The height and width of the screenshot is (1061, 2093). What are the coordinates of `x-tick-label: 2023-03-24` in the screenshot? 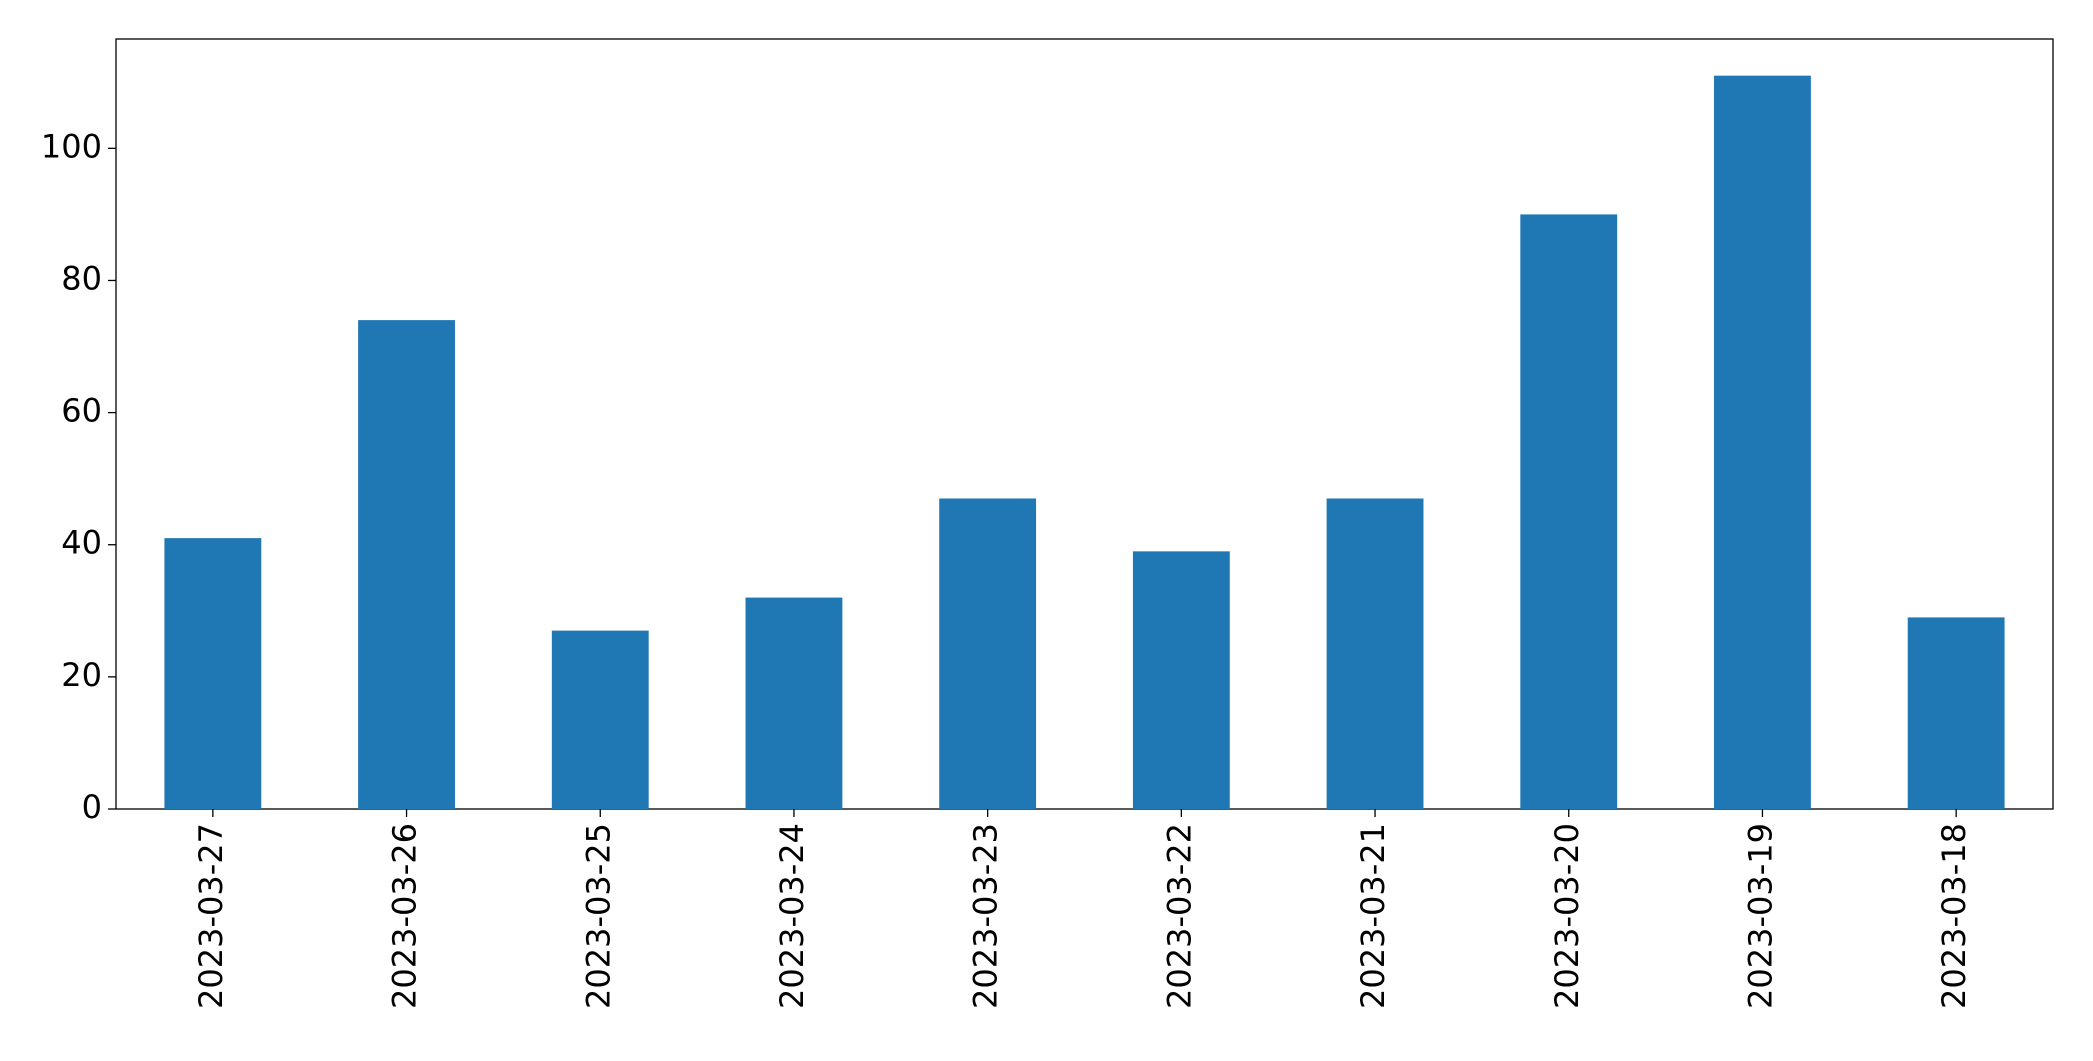 It's located at (792, 916).